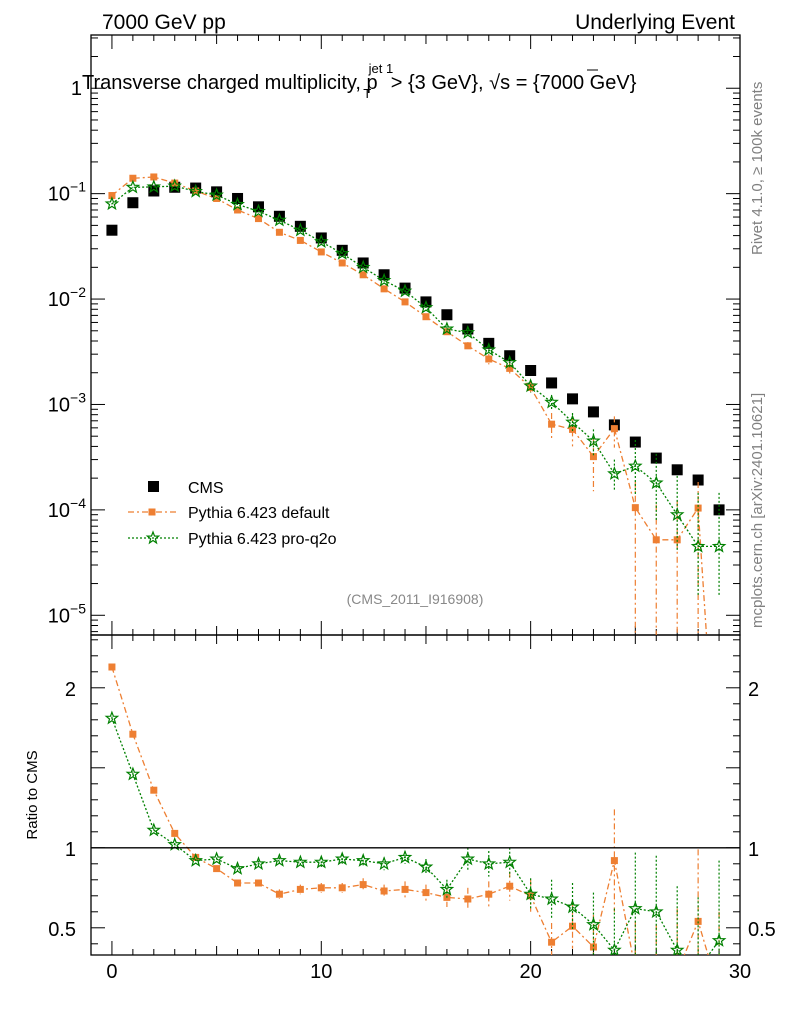  I want to click on ratio-tick-label-left: 0.5, so click(62, 930).